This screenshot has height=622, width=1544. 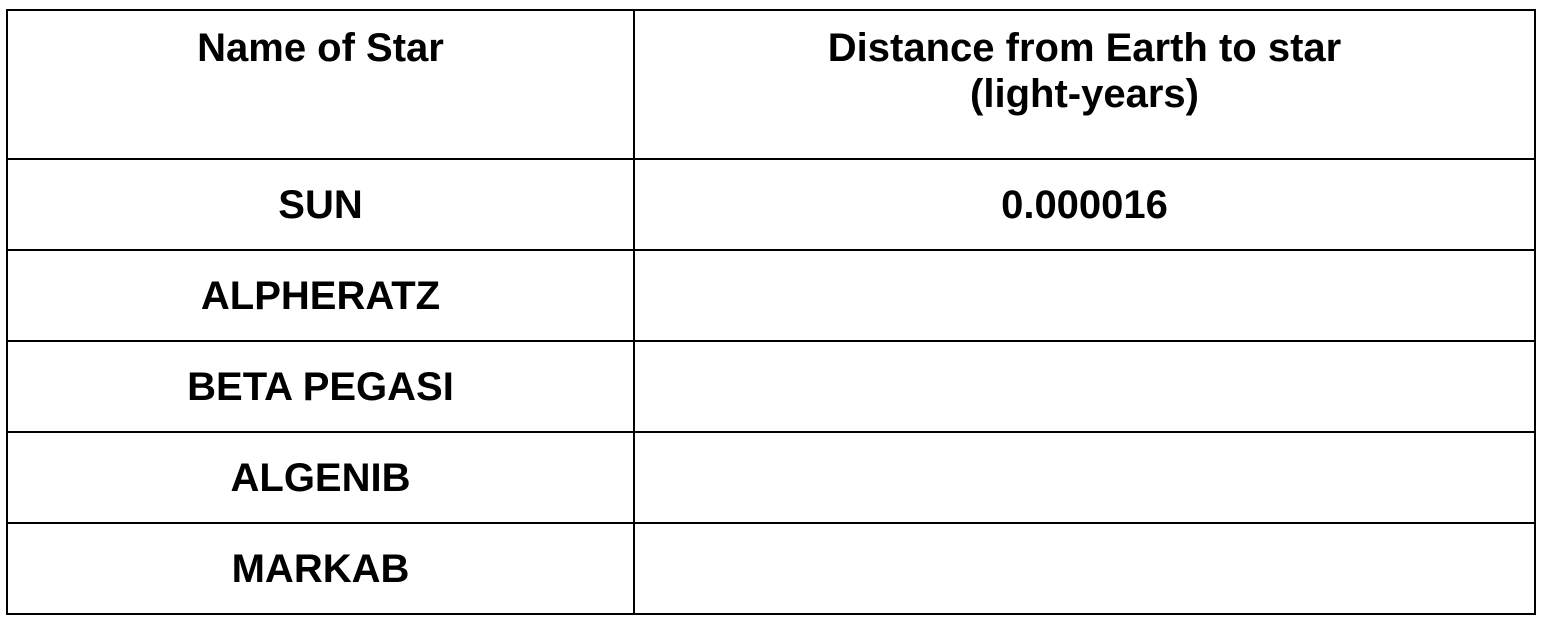 What do you see at coordinates (1084, 48) in the screenshot?
I see `header-distance-line1: Distance from Earth to star` at bounding box center [1084, 48].